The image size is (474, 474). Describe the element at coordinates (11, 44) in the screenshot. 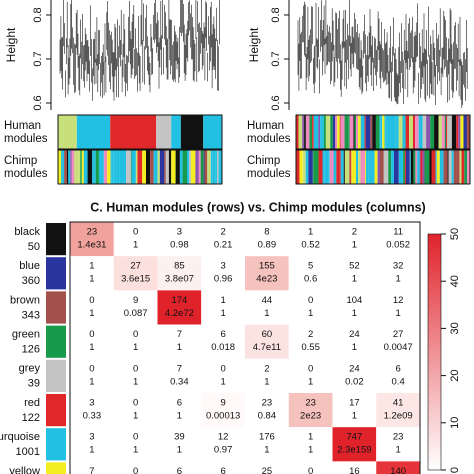

I see `y-axis-label: Height` at that location.